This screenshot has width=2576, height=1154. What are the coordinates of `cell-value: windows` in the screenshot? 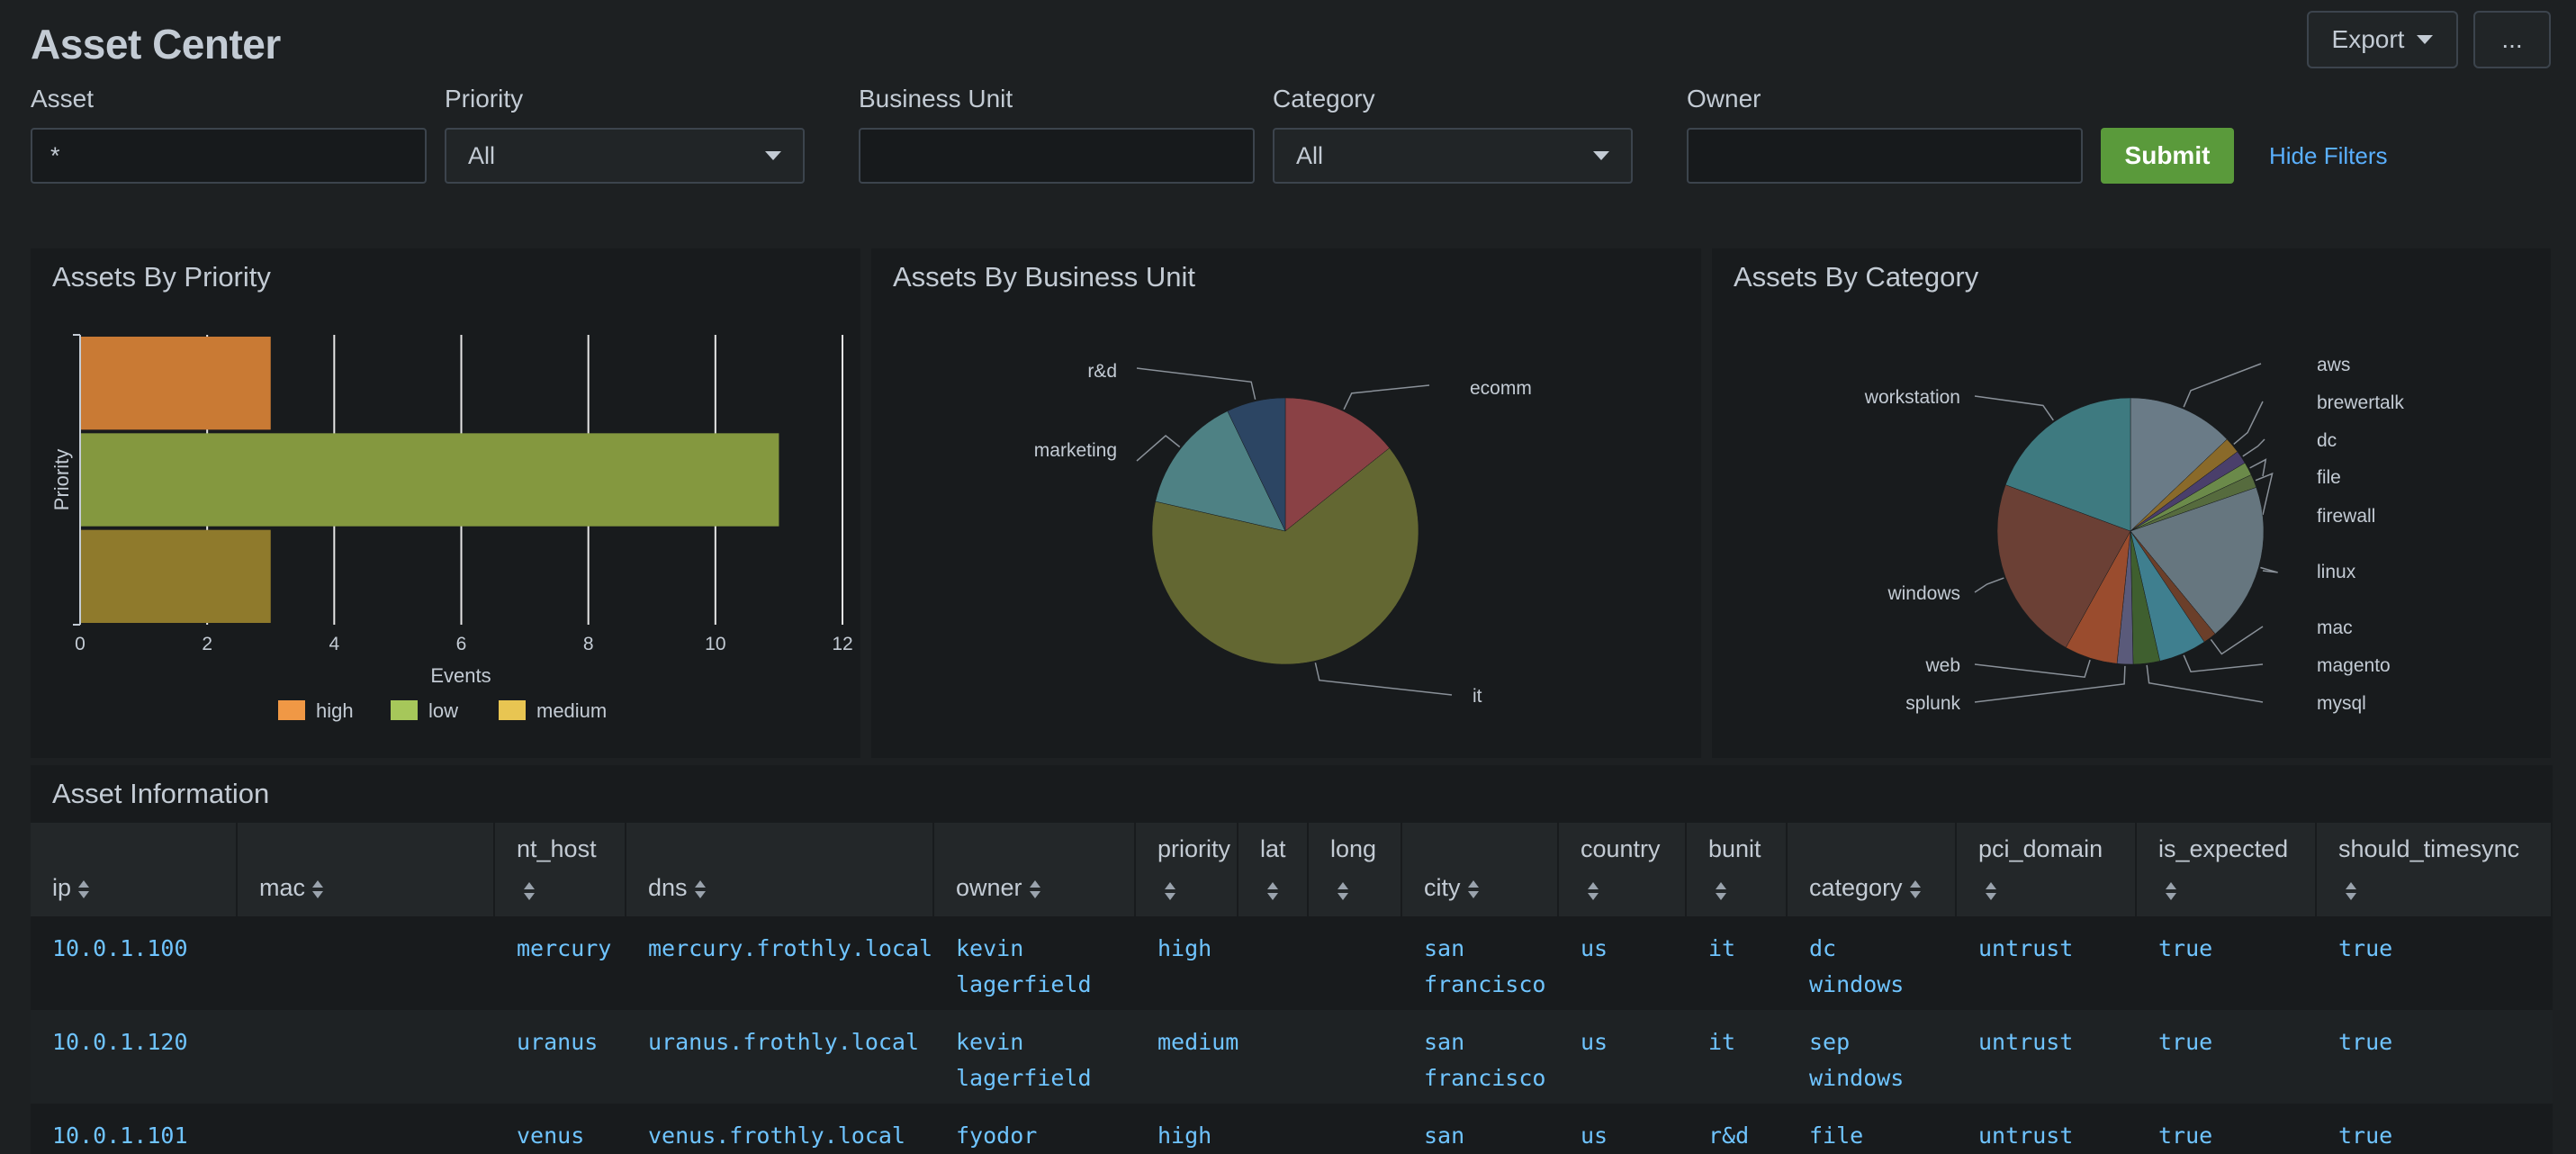 It's located at (1857, 1078).